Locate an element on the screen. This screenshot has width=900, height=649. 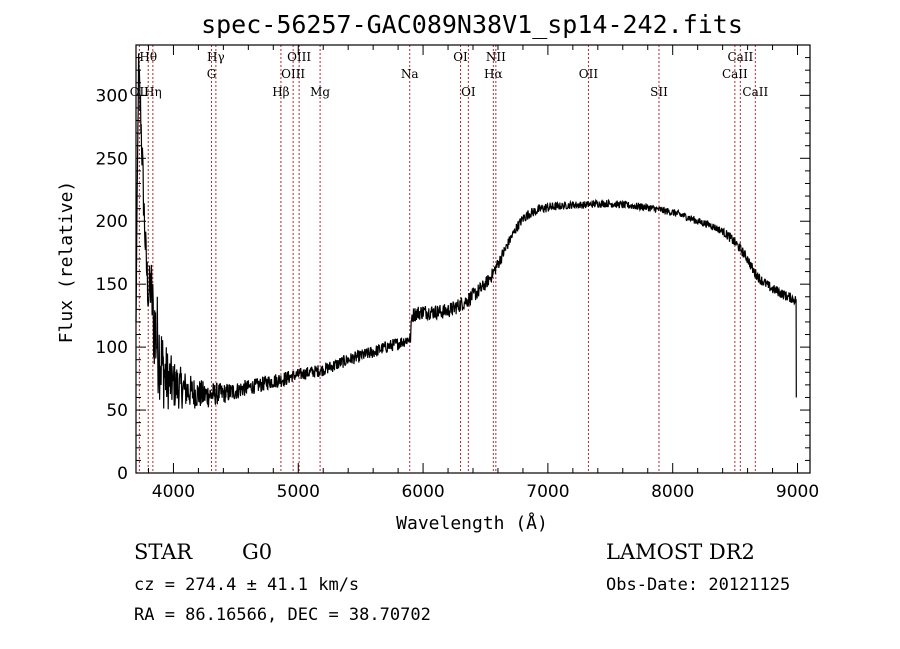
line-label: NII is located at coordinates (496, 57).